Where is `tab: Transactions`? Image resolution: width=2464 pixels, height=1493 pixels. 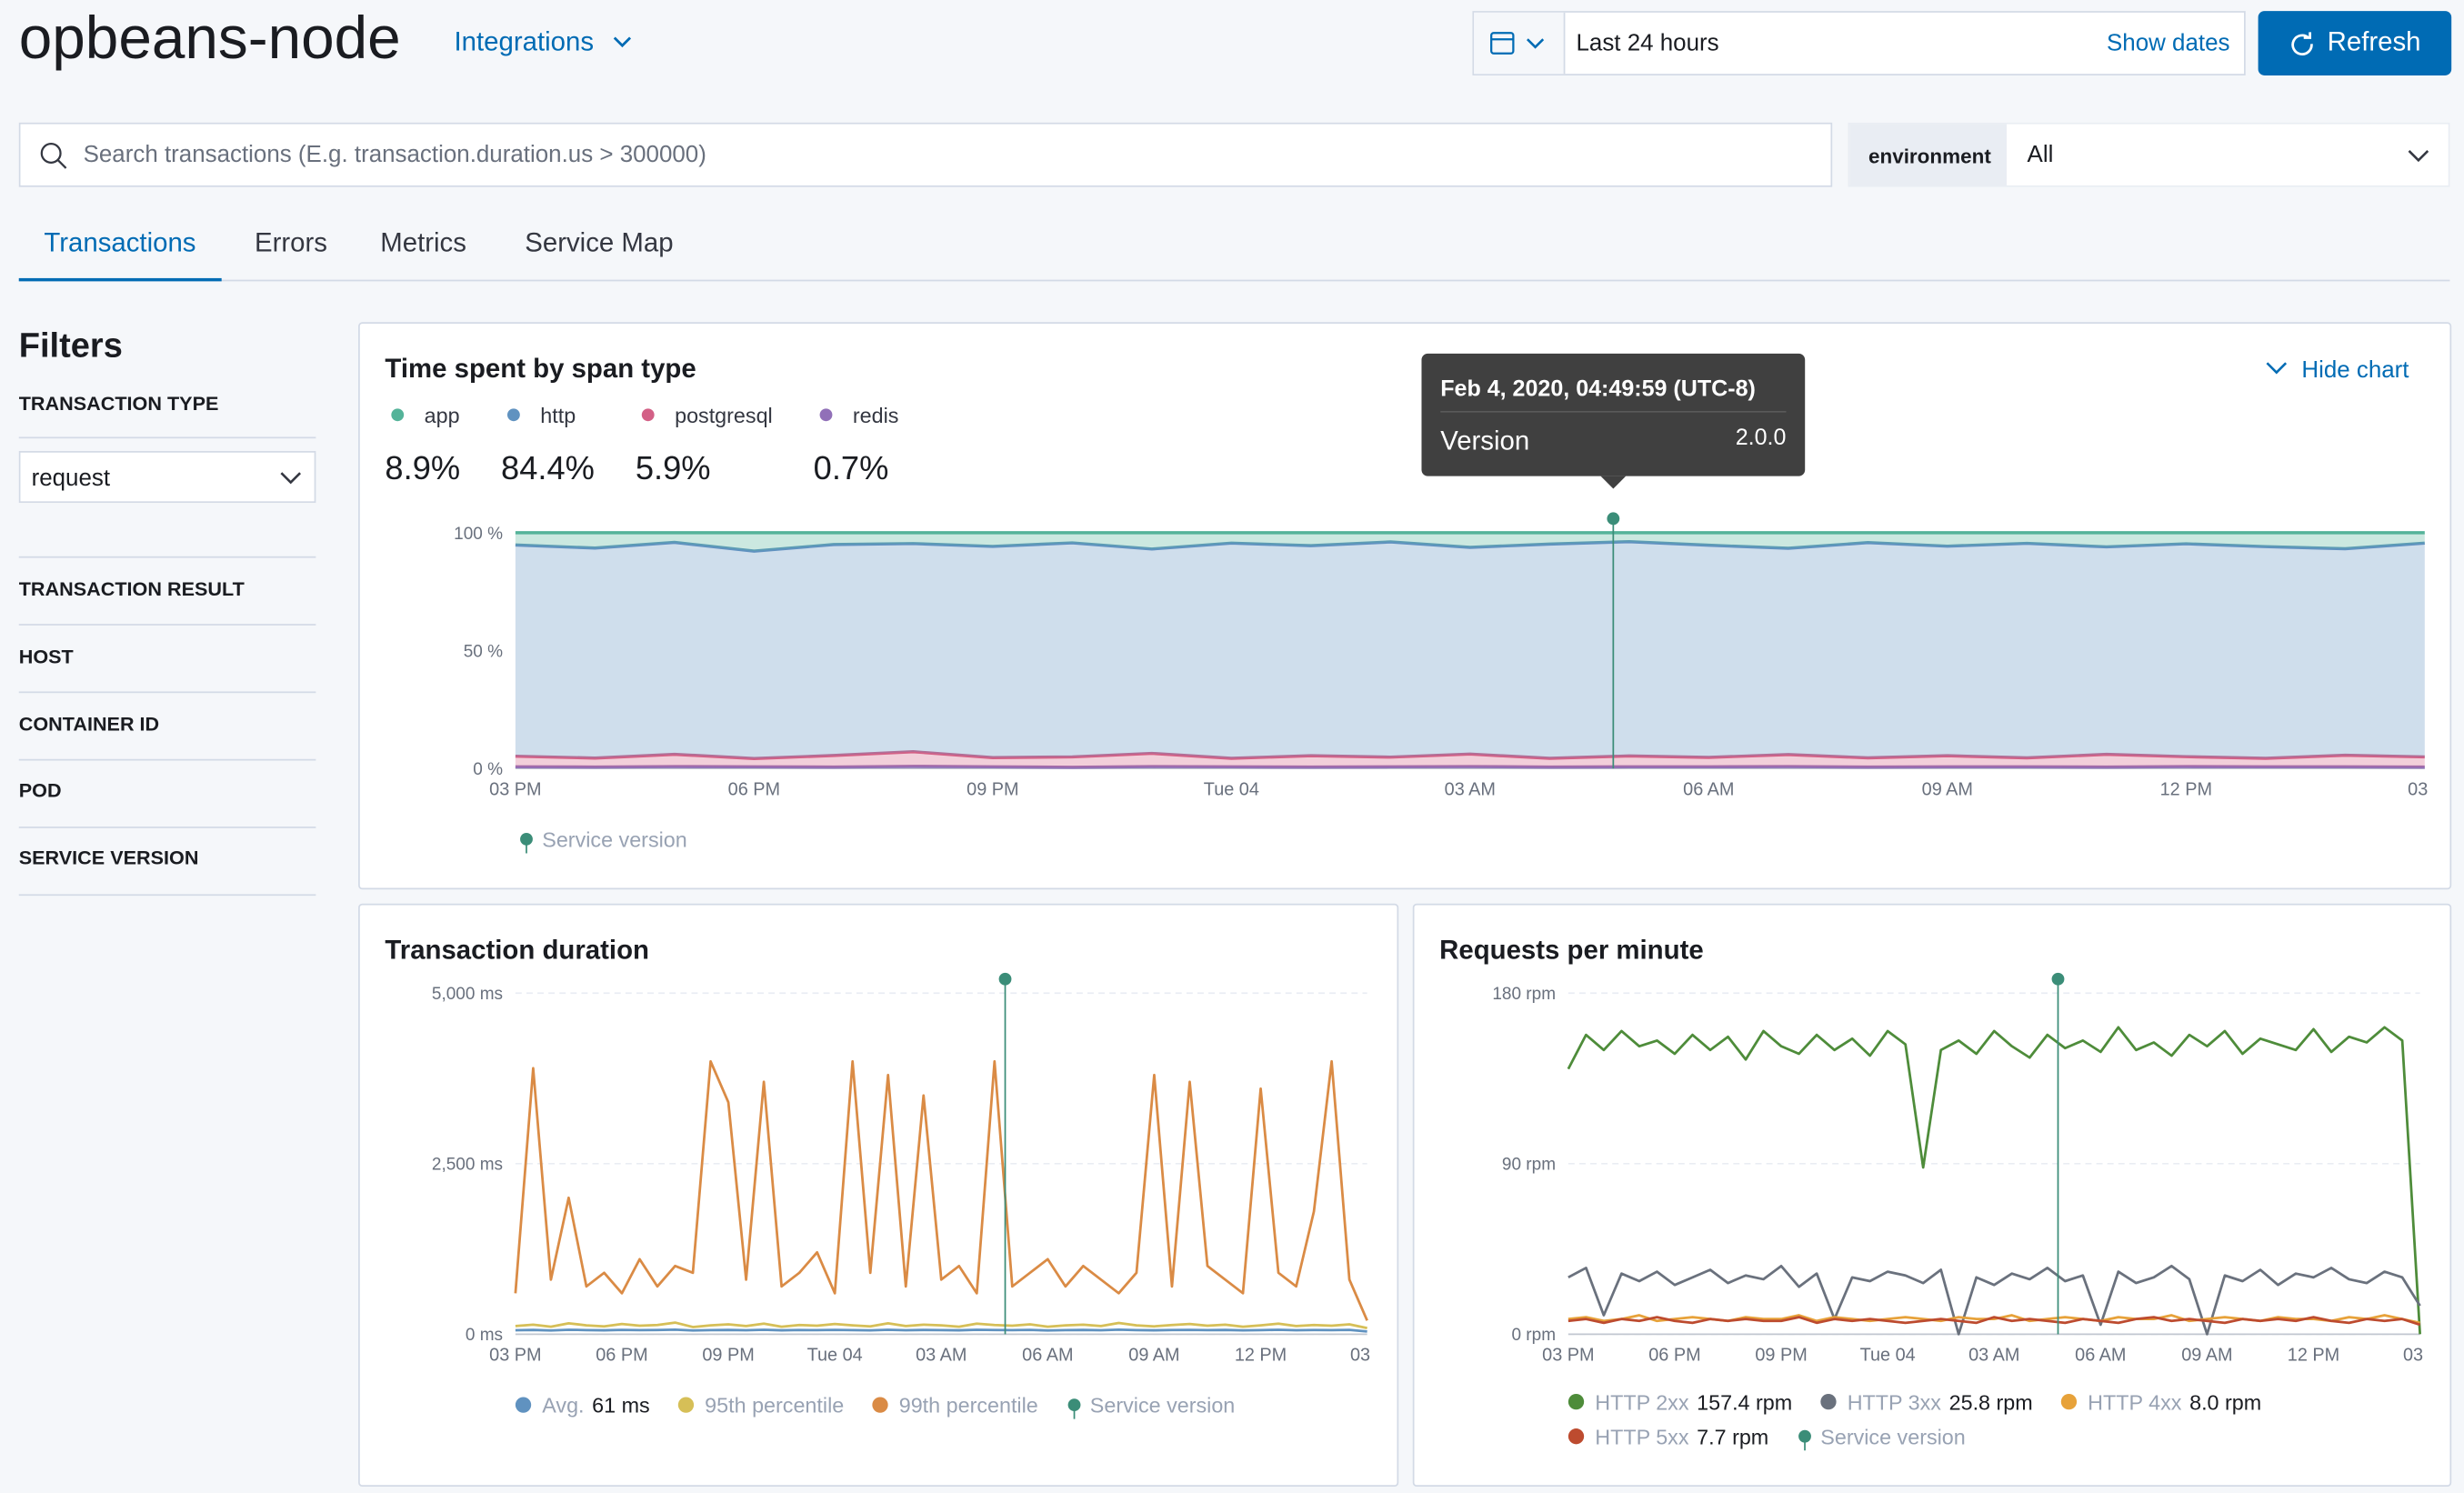 tab: Transactions is located at coordinates (120, 242).